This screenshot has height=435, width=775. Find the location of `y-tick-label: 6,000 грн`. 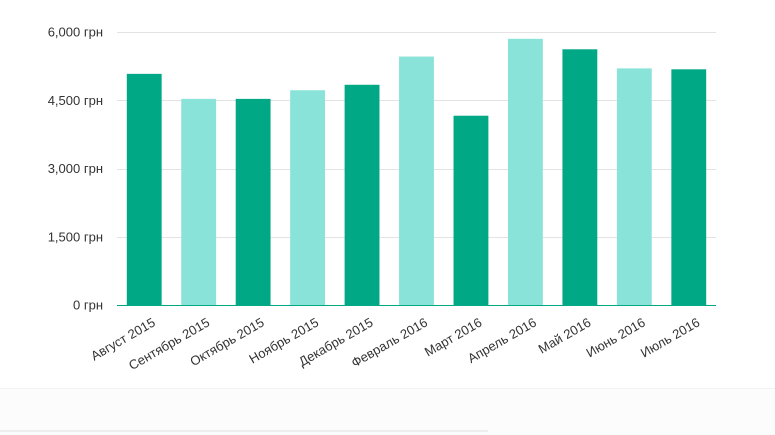

y-tick-label: 6,000 грн is located at coordinates (75, 32).